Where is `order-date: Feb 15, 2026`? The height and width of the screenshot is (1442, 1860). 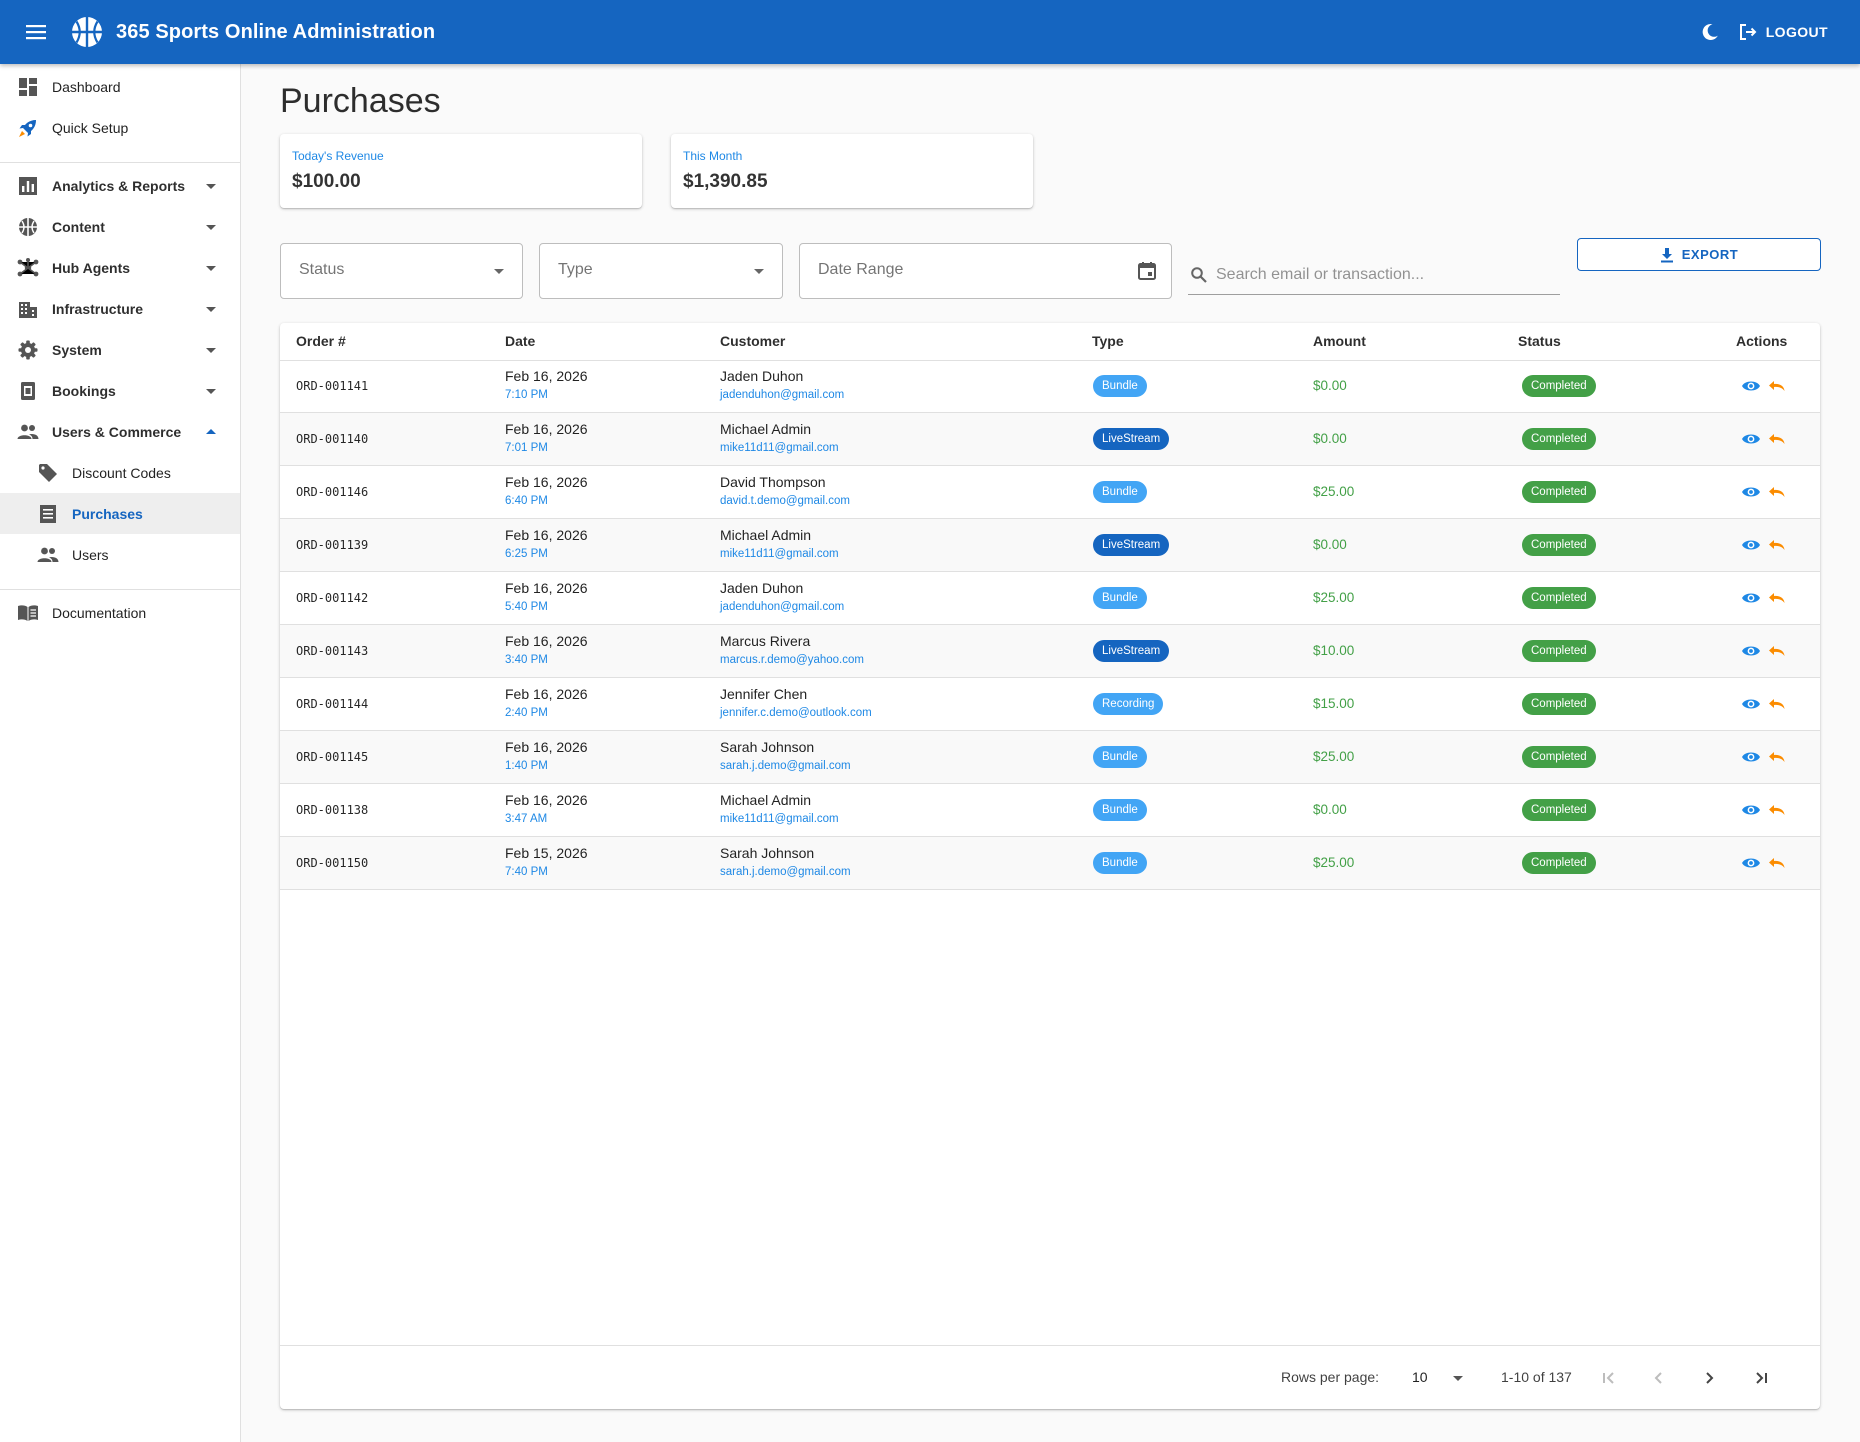
order-date: Feb 15, 2026 is located at coordinates (546, 853).